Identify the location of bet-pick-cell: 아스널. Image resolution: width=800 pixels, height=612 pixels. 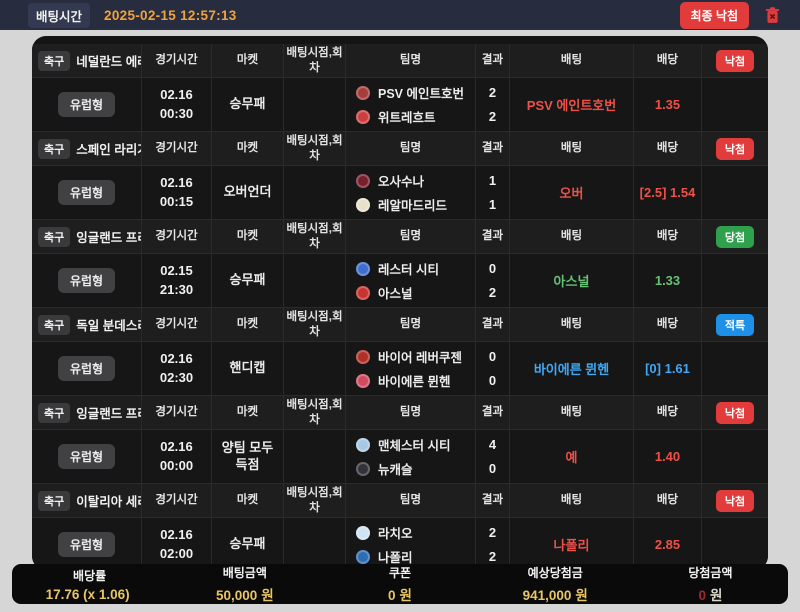
(572, 280).